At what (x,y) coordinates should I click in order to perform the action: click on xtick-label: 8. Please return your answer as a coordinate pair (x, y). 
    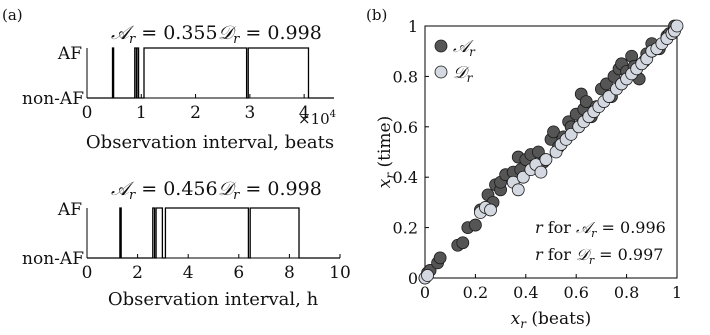
    Looking at the image, I should click on (289, 273).